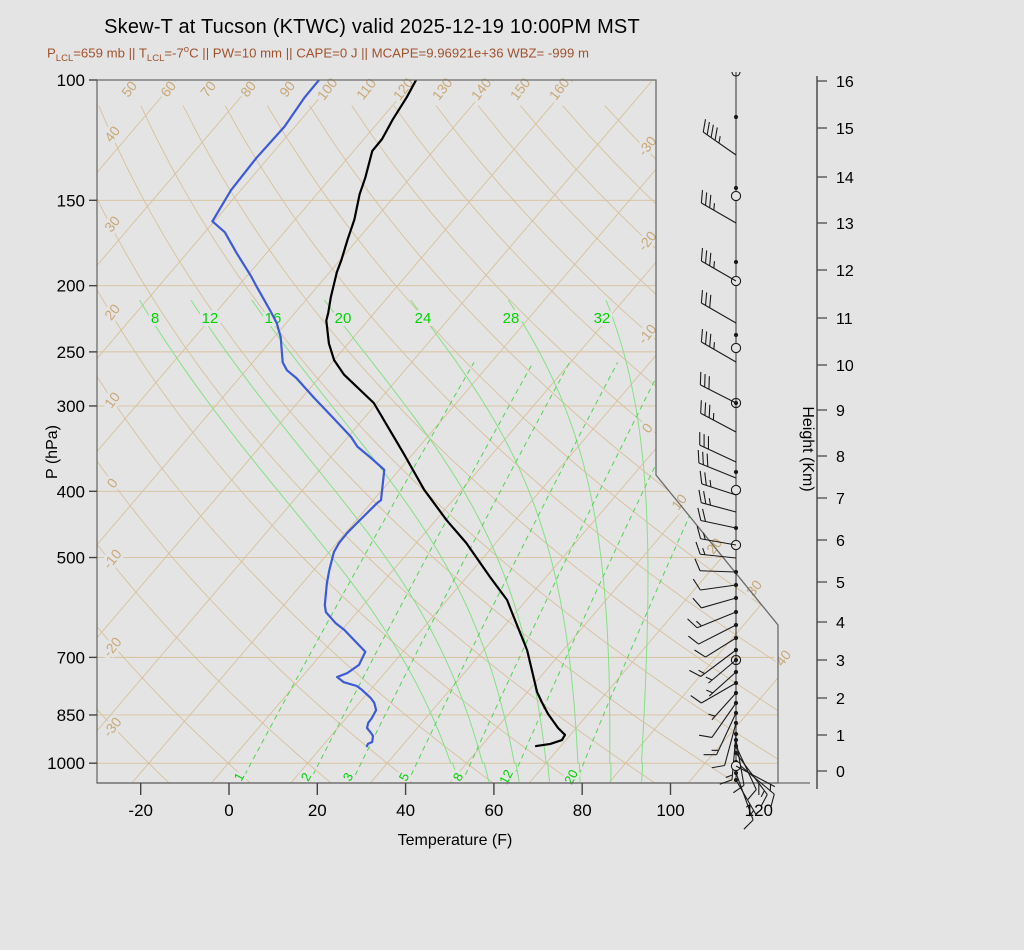  What do you see at coordinates (571, 777) in the screenshot?
I see `mixing-ratio-label: 20` at bounding box center [571, 777].